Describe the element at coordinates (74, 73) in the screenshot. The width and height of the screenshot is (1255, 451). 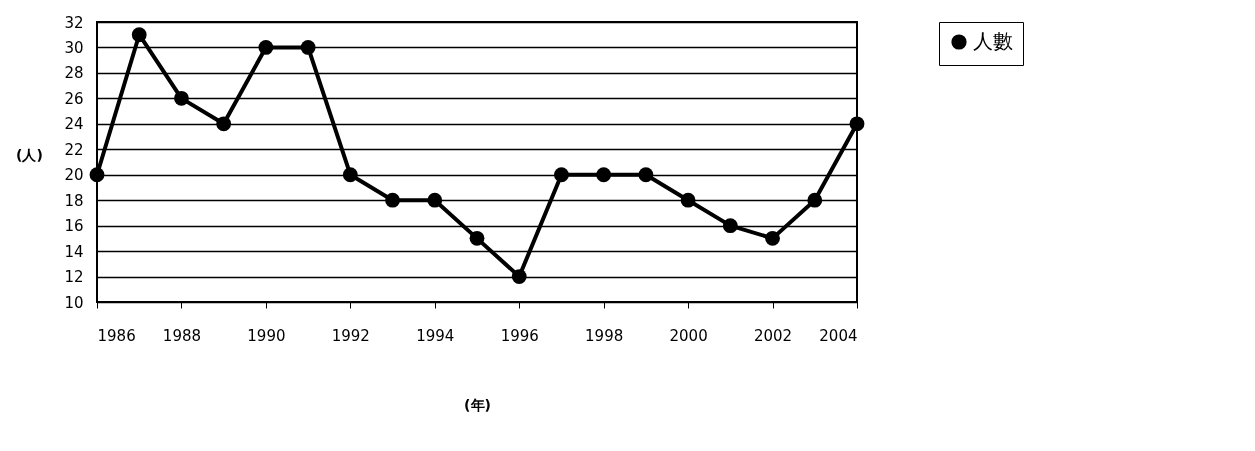
I see `y-tick-label: 28` at that location.